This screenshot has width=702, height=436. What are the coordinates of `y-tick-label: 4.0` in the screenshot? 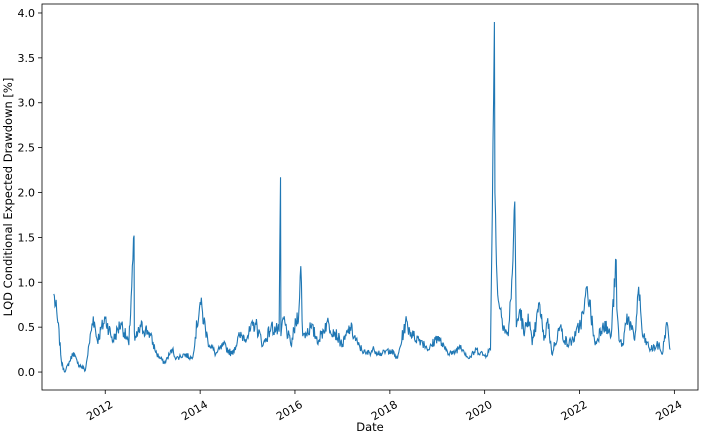 It's located at (27, 13).